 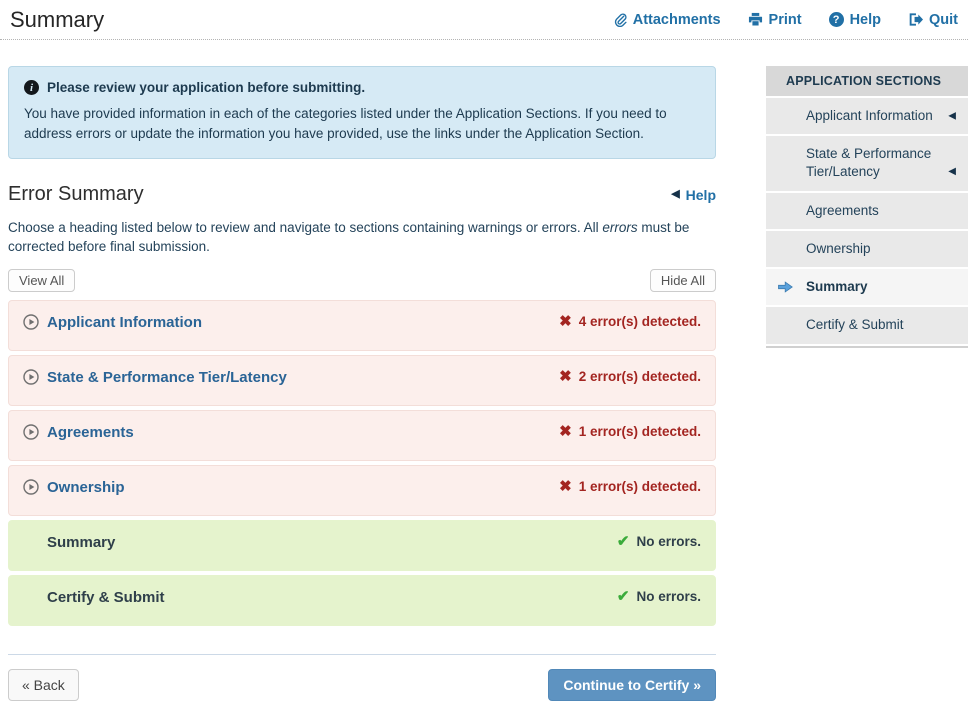 I want to click on section-row-left: Summary, so click(x=69, y=542).